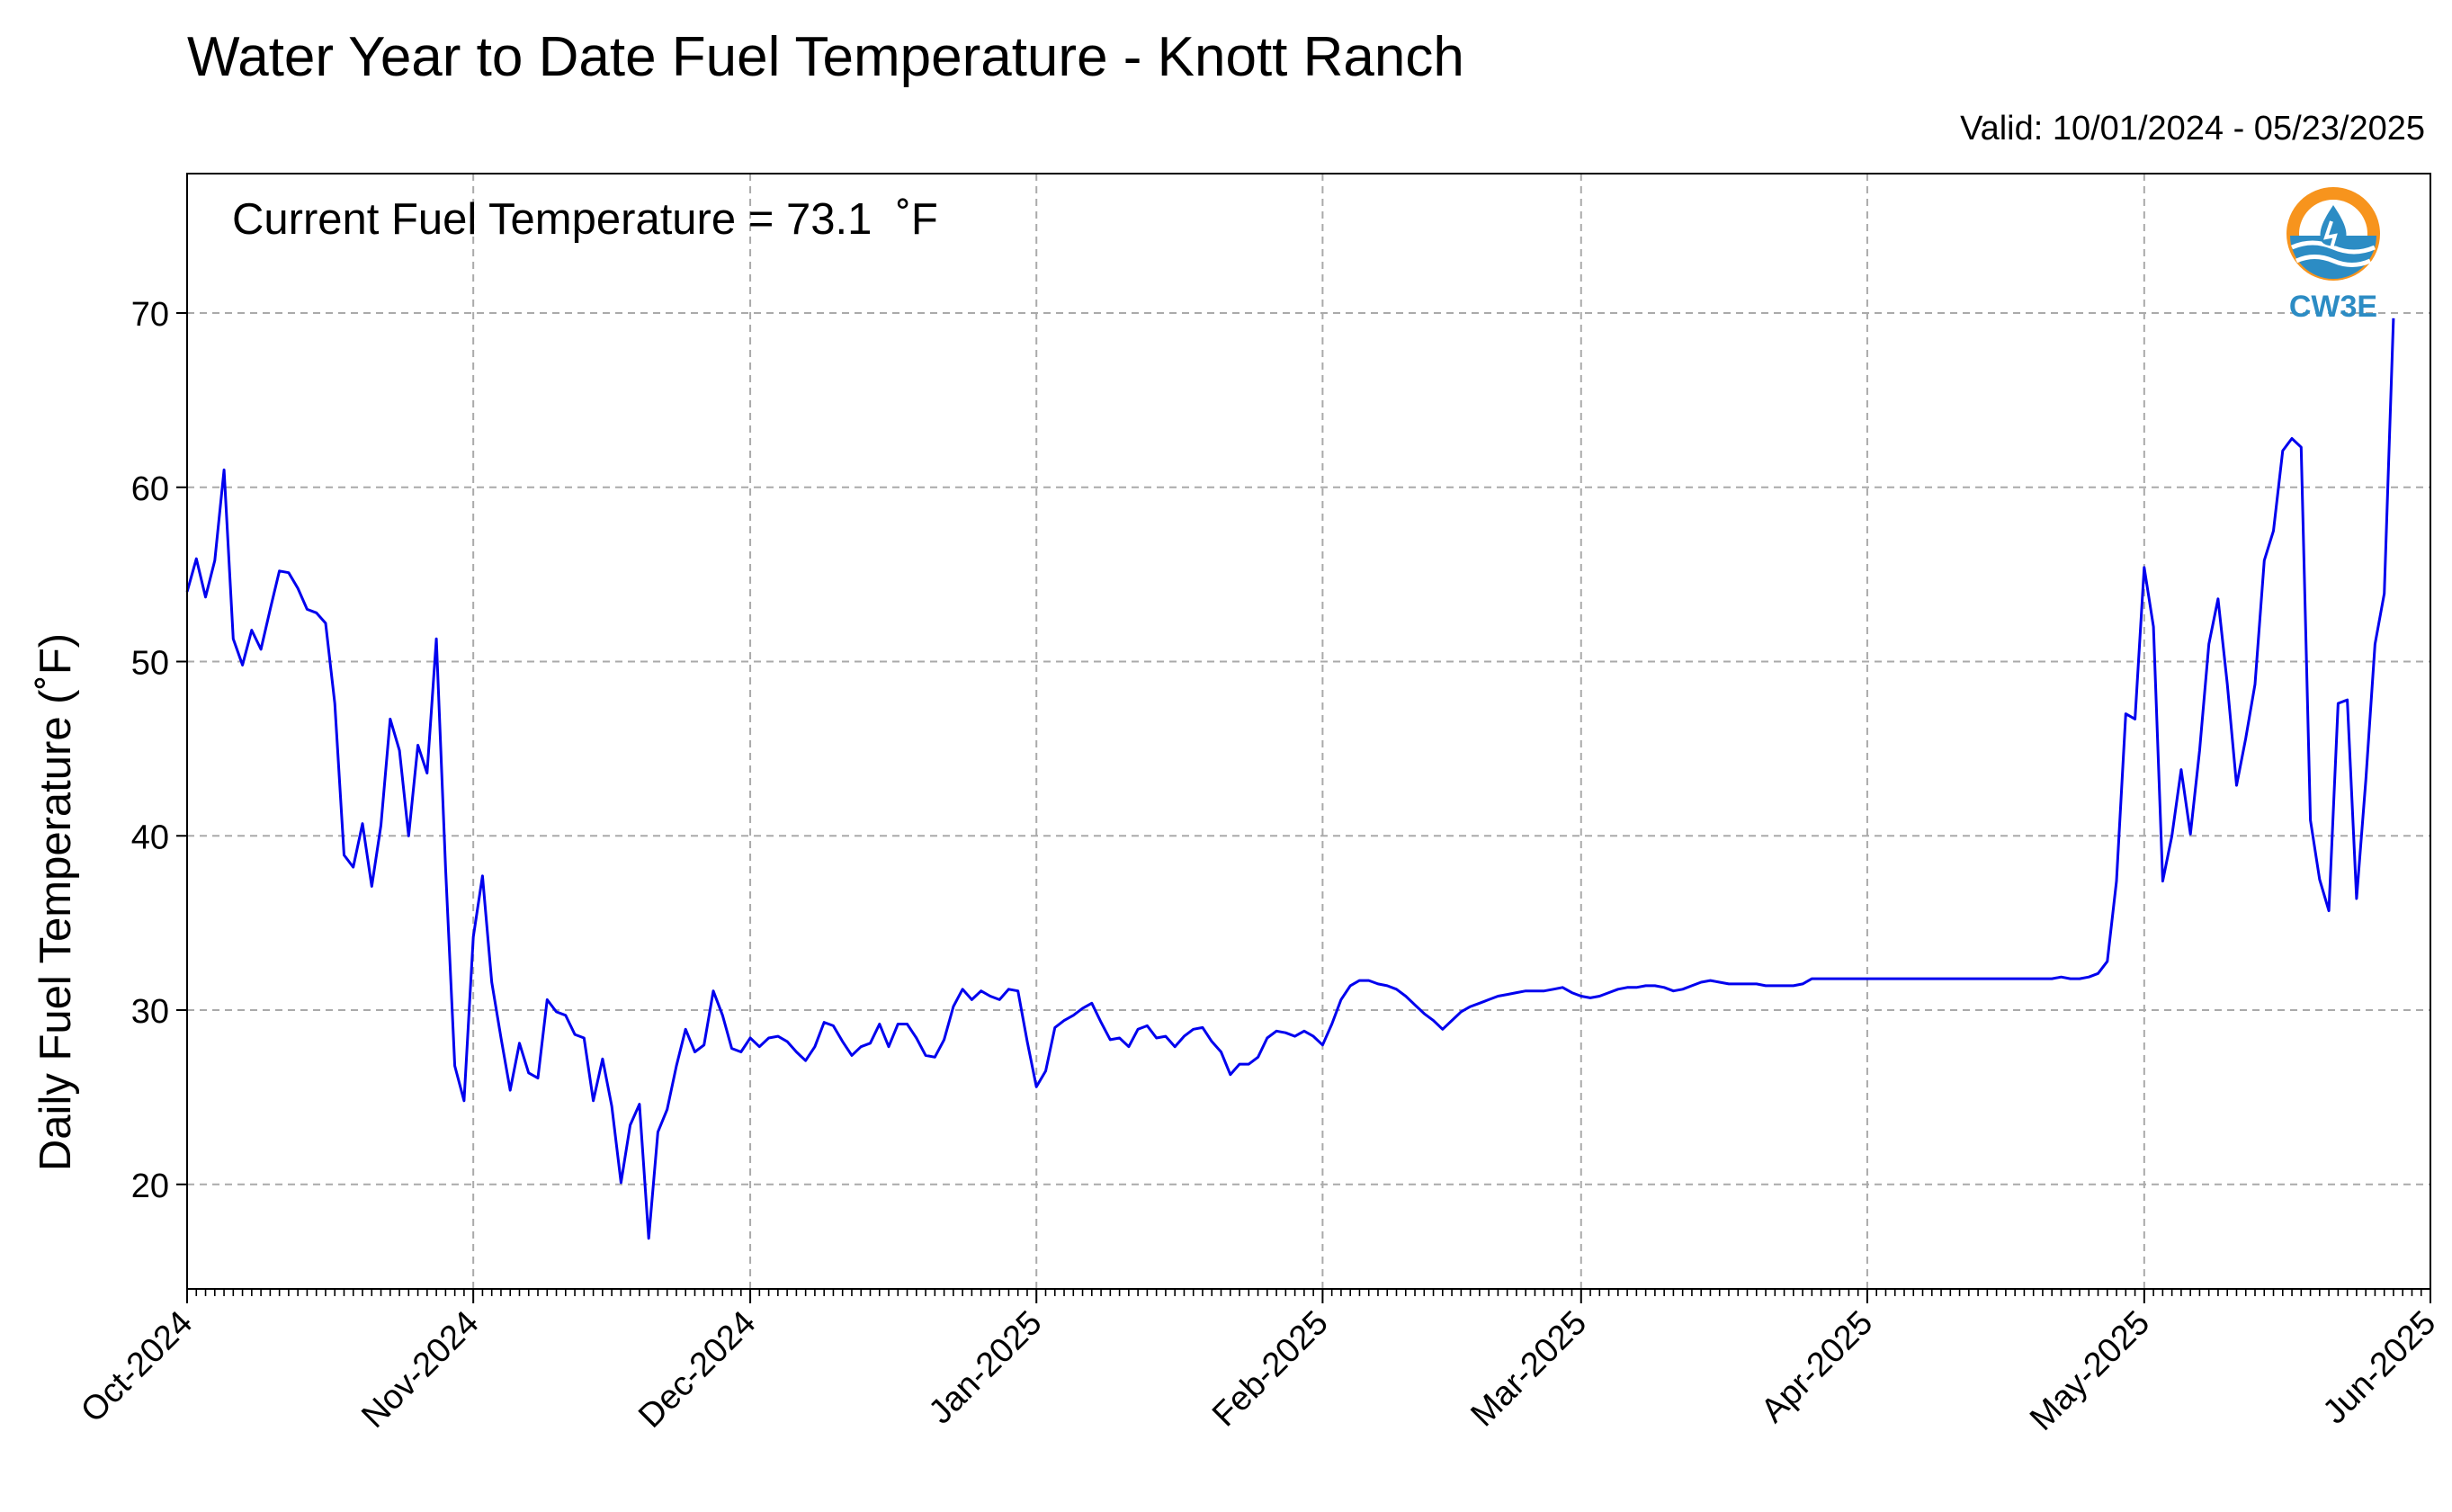  What do you see at coordinates (2333, 234) in the screenshot?
I see `cw3e-logo-icon` at bounding box center [2333, 234].